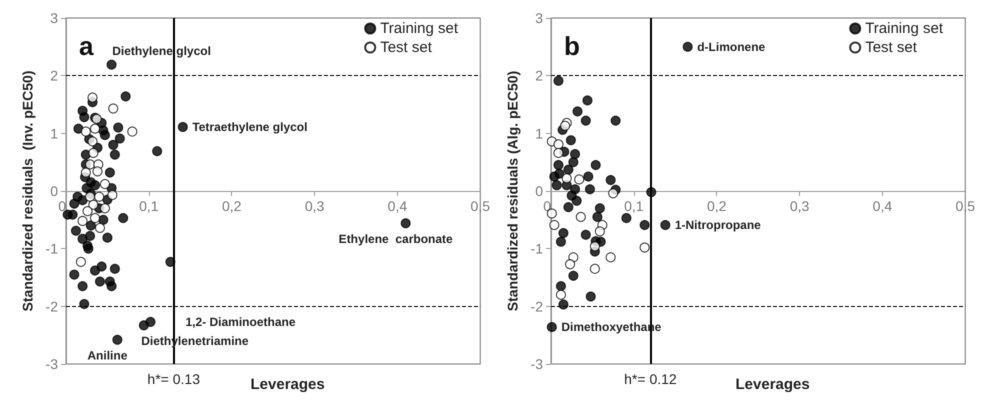 Image resolution: width=987 pixels, height=400 pixels. What do you see at coordinates (731, 47) in the screenshot?
I see `annotation: d-Limonene` at bounding box center [731, 47].